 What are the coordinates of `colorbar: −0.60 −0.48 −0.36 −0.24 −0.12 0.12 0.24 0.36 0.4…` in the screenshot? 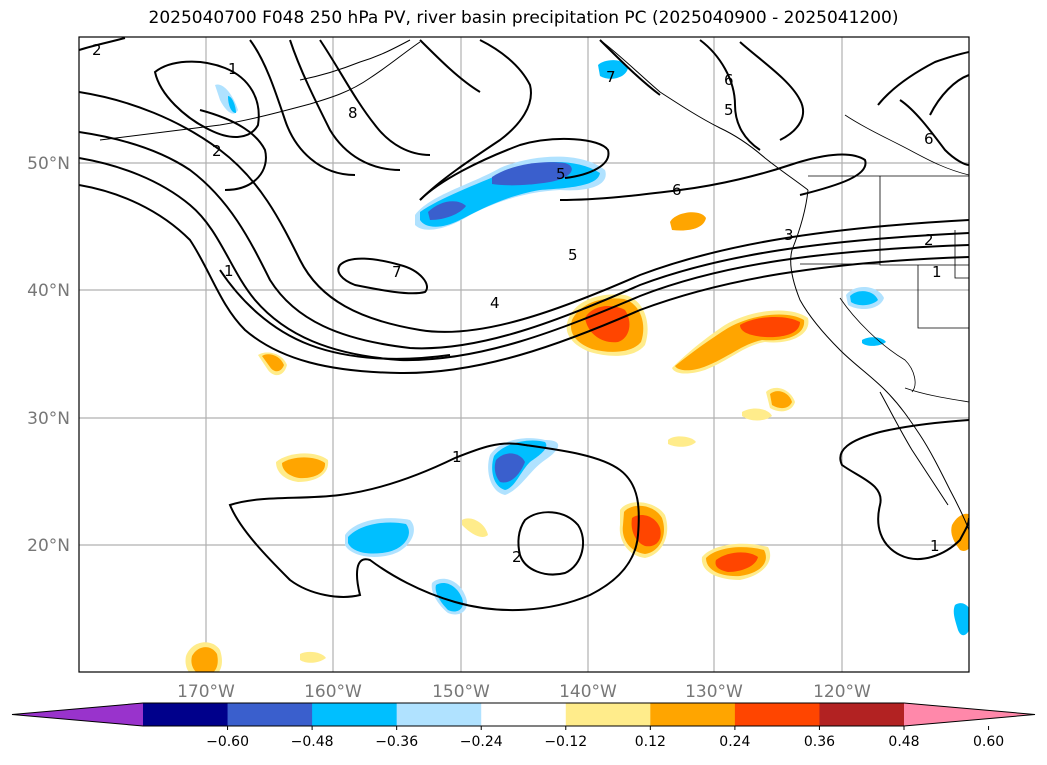 It's located at (523, 726).